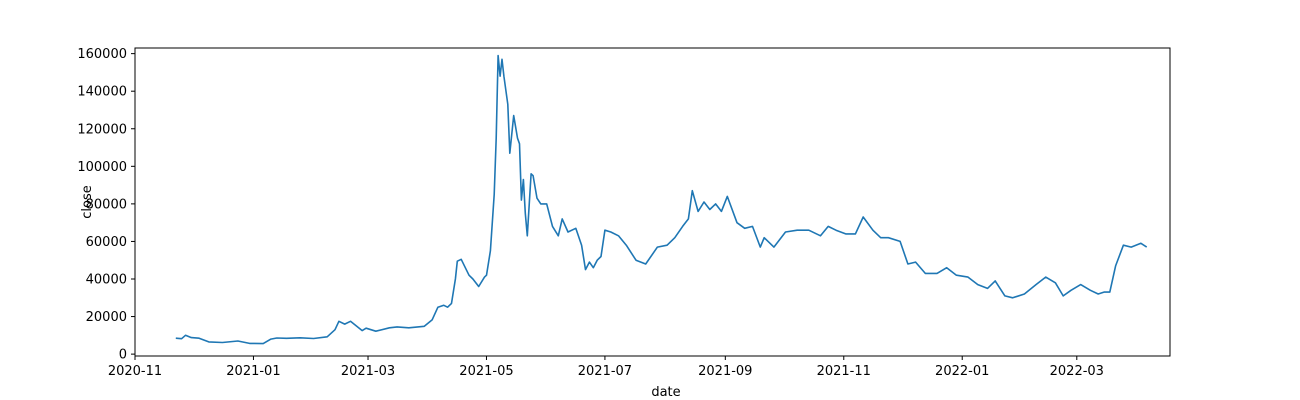  What do you see at coordinates (725, 371) in the screenshot?
I see `x-tick-label: 2021-09` at bounding box center [725, 371].